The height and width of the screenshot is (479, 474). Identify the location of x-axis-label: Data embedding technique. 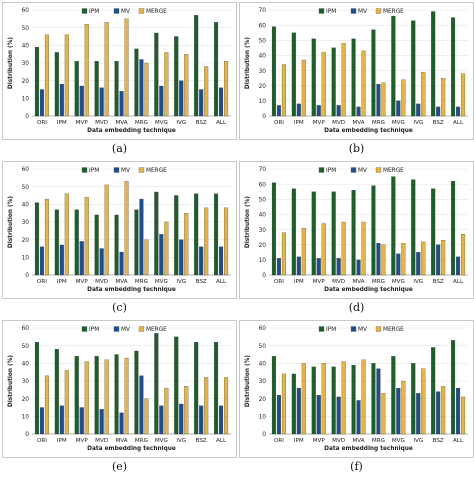
(131, 449).